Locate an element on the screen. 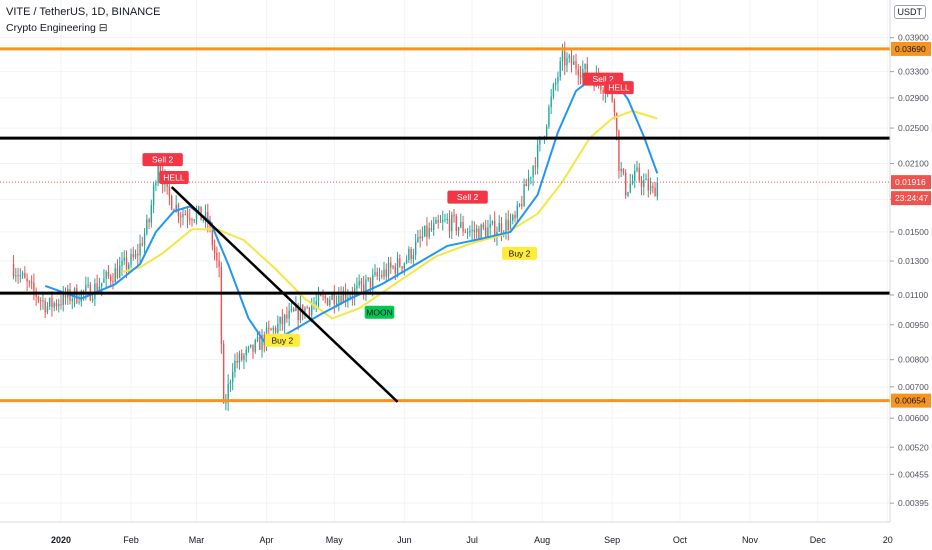  x-tick-label: Apr is located at coordinates (267, 540).